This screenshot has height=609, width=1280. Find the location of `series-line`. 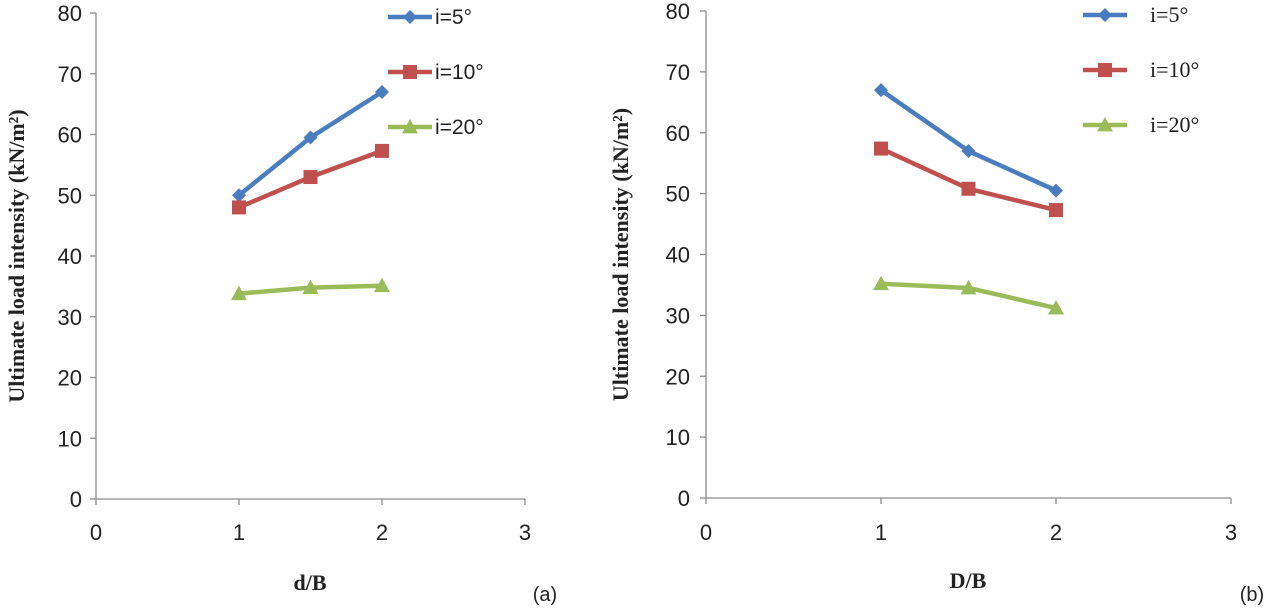

series-line is located at coordinates (968, 140).